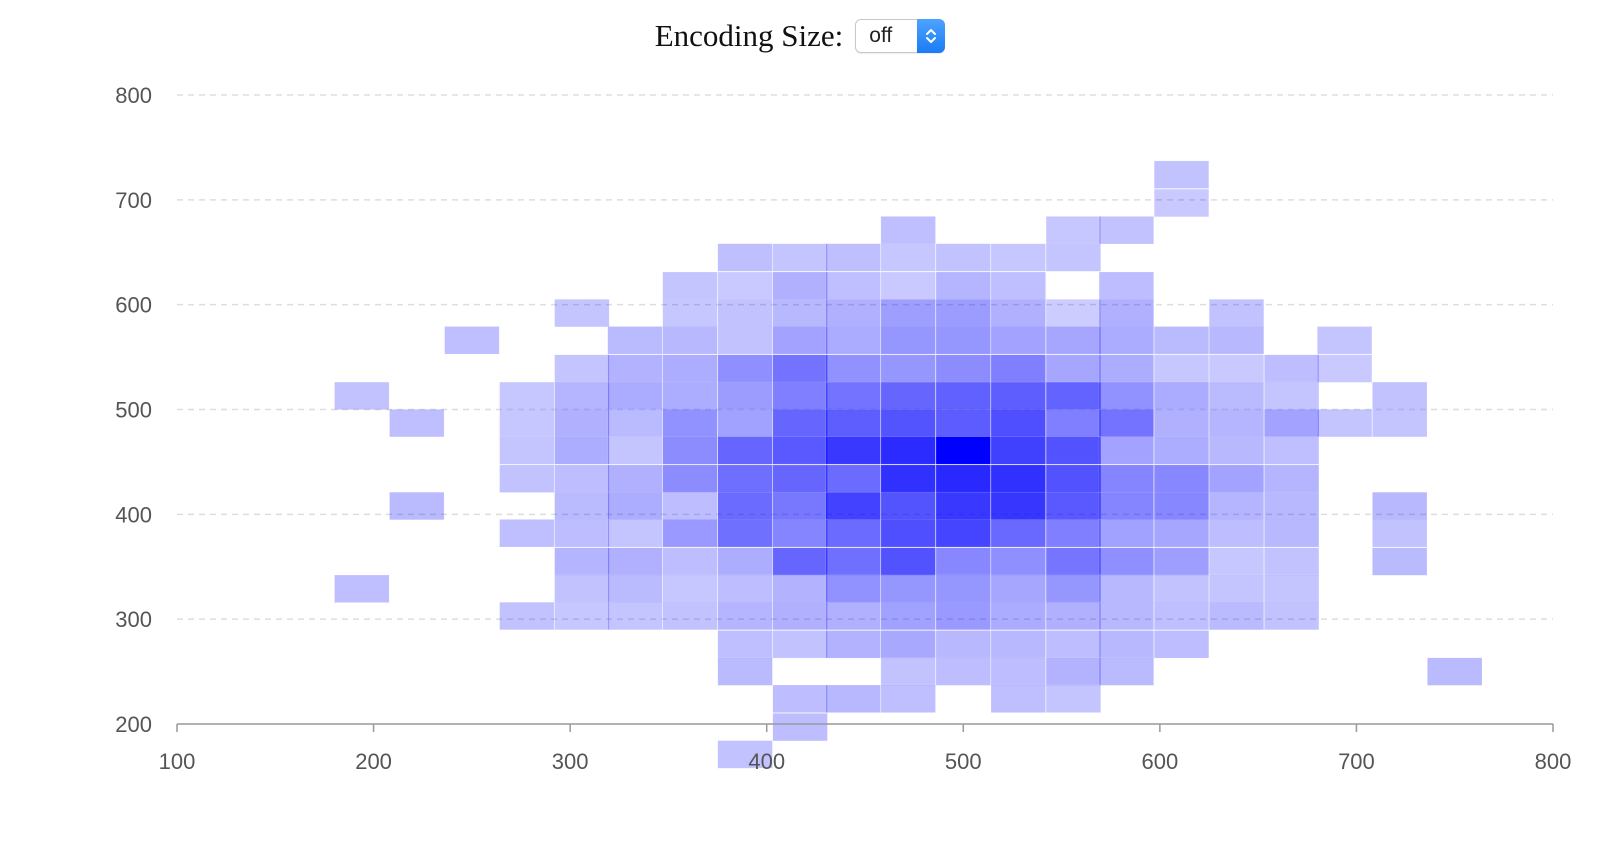 This screenshot has width=1600, height=856. I want to click on up-down-chevron-icon, so click(931, 36).